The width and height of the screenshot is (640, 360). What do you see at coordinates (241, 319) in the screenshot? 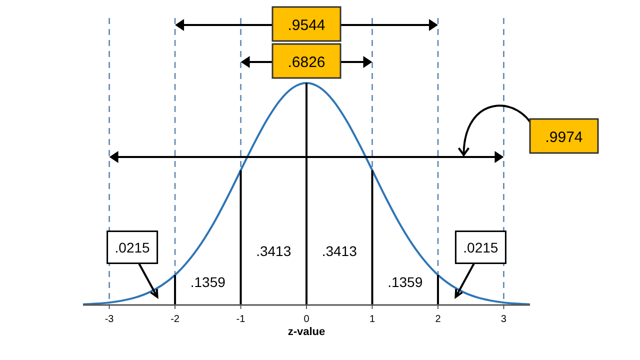
I see `x-tick-label: -1` at bounding box center [241, 319].